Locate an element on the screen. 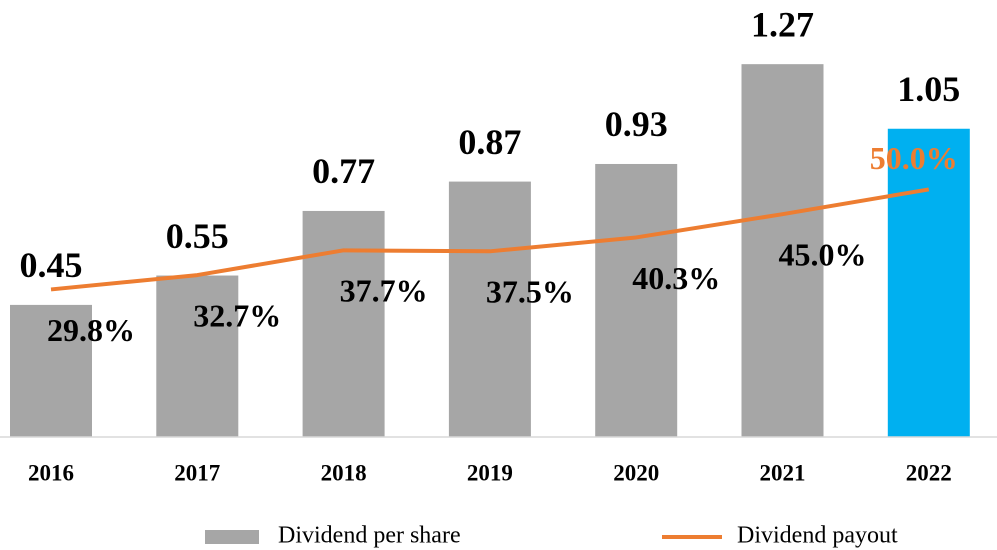 Image resolution: width=997 pixels, height=550 pixels. legend-label: Dividend per share is located at coordinates (369, 536).